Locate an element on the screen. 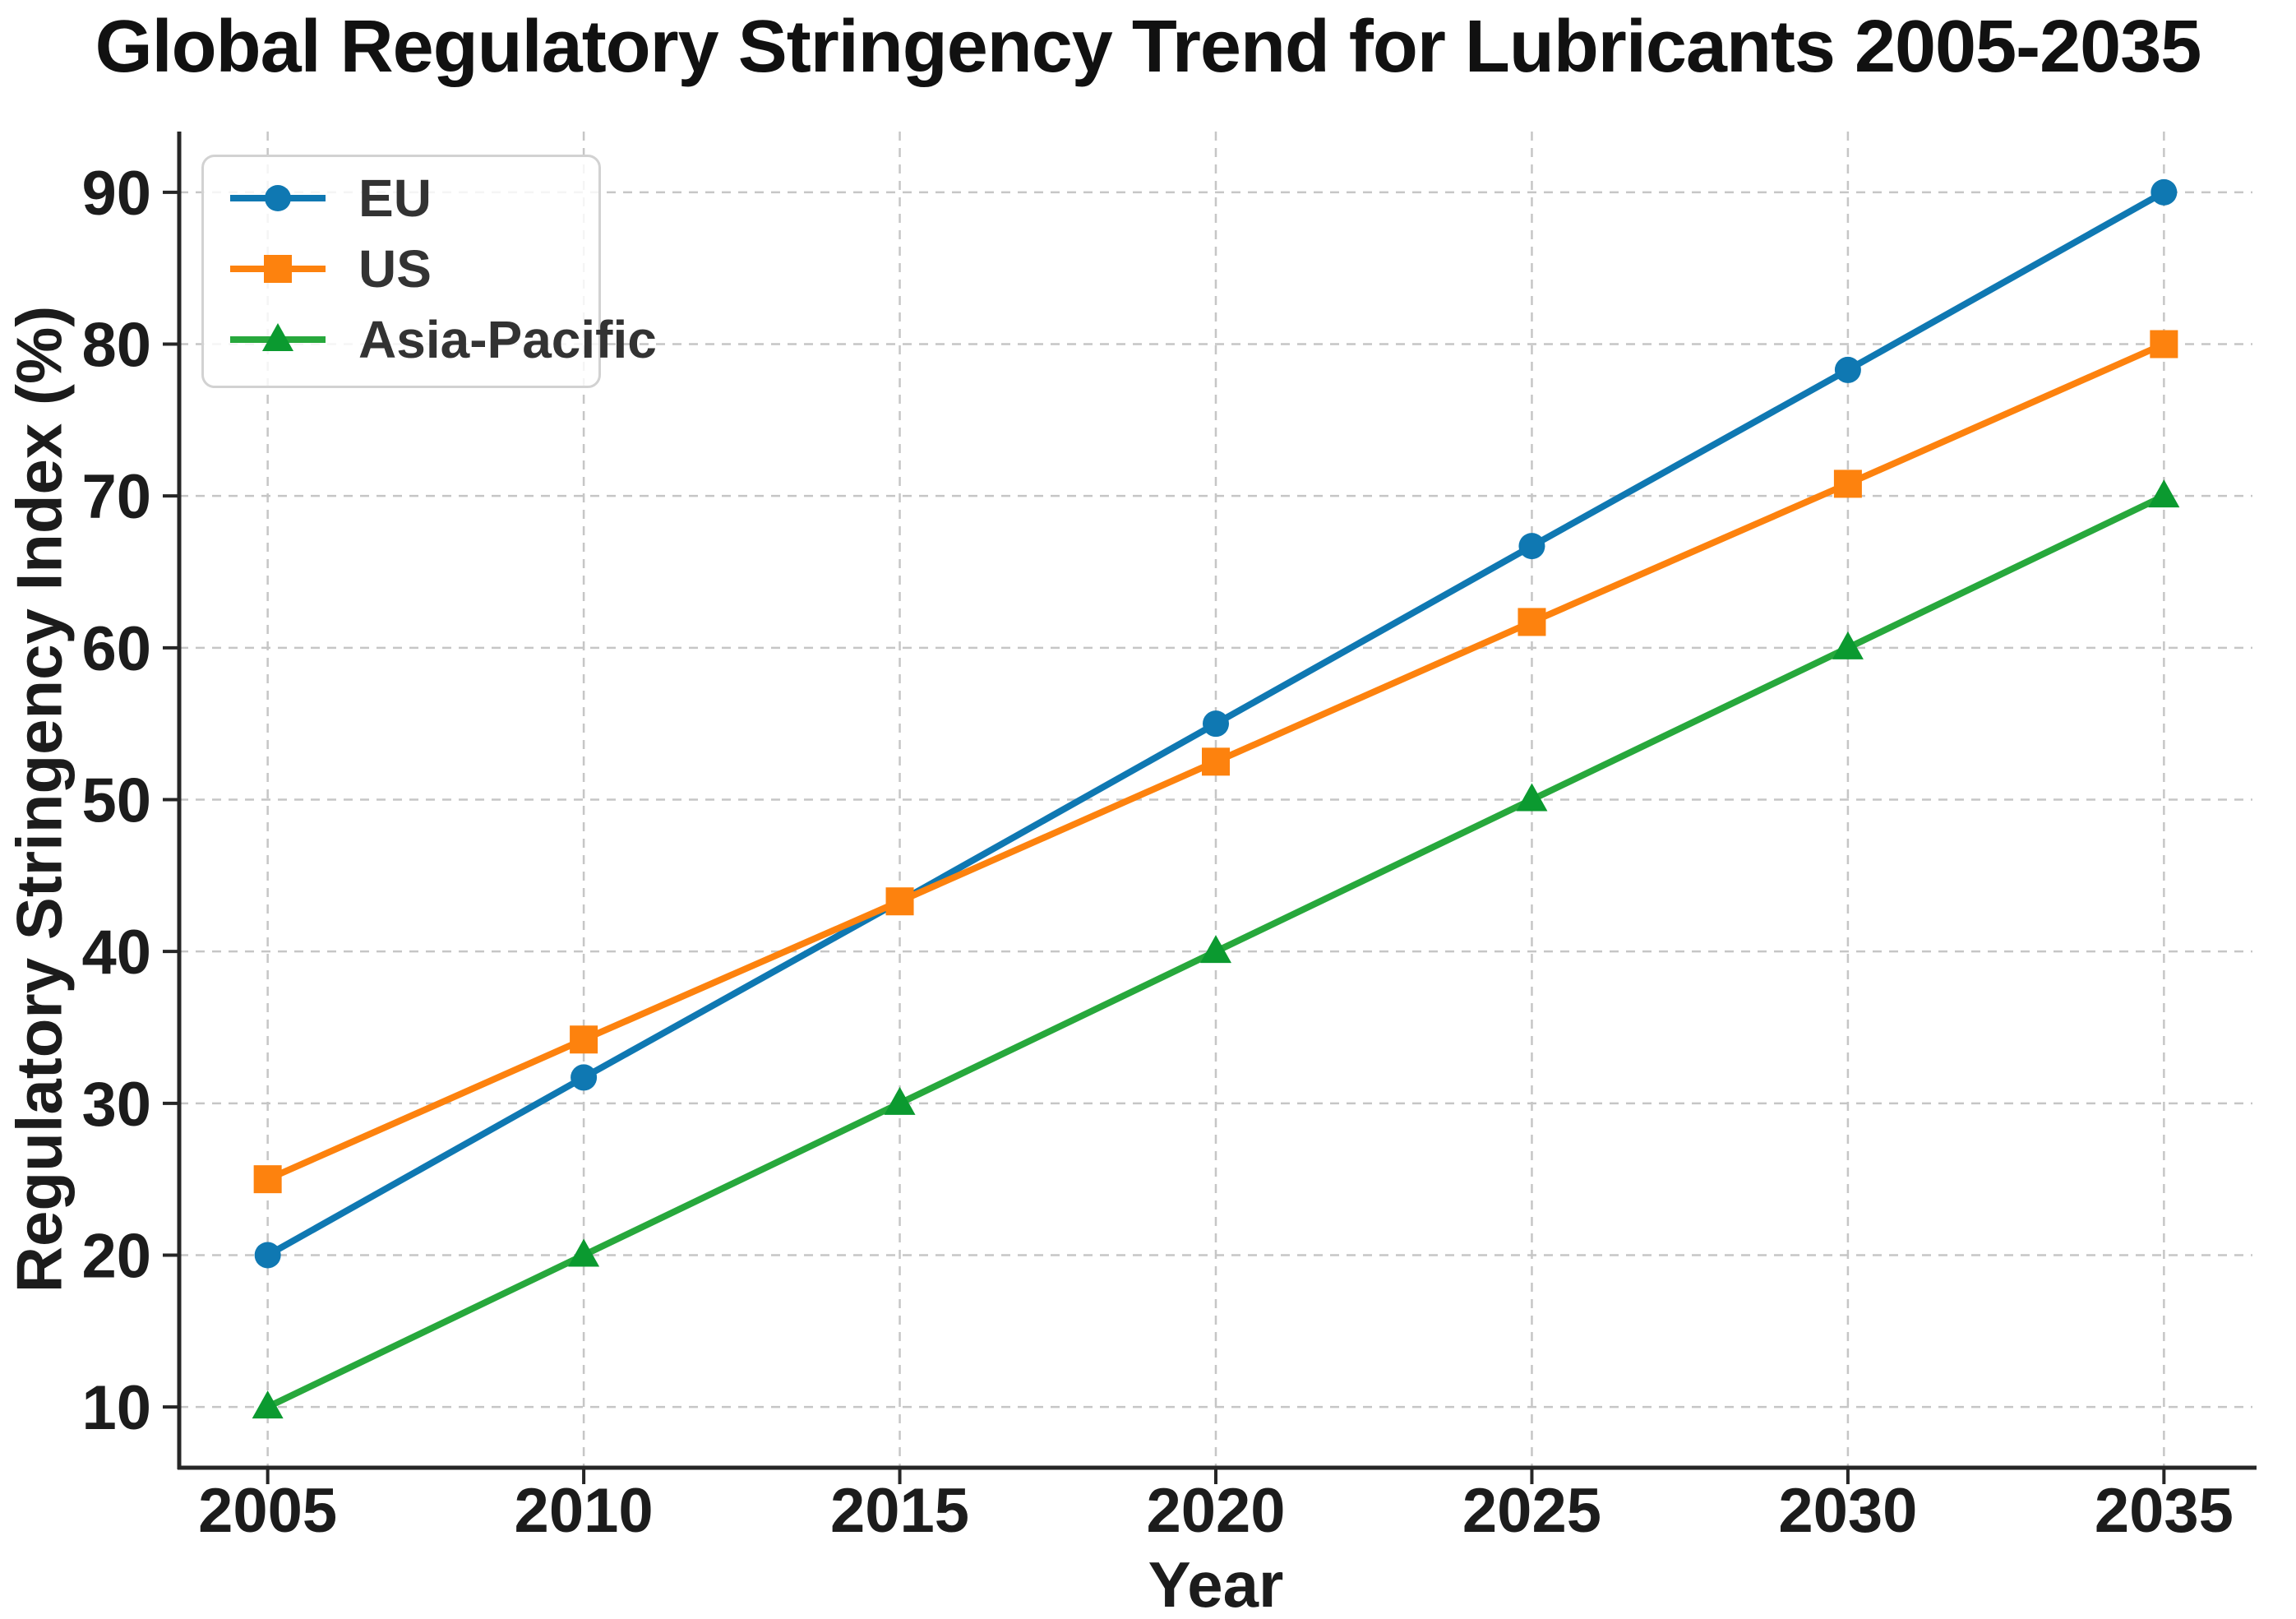 The image size is (2296, 1619). series-marker-asia-pacific-2005 is located at coordinates (268, 1404).